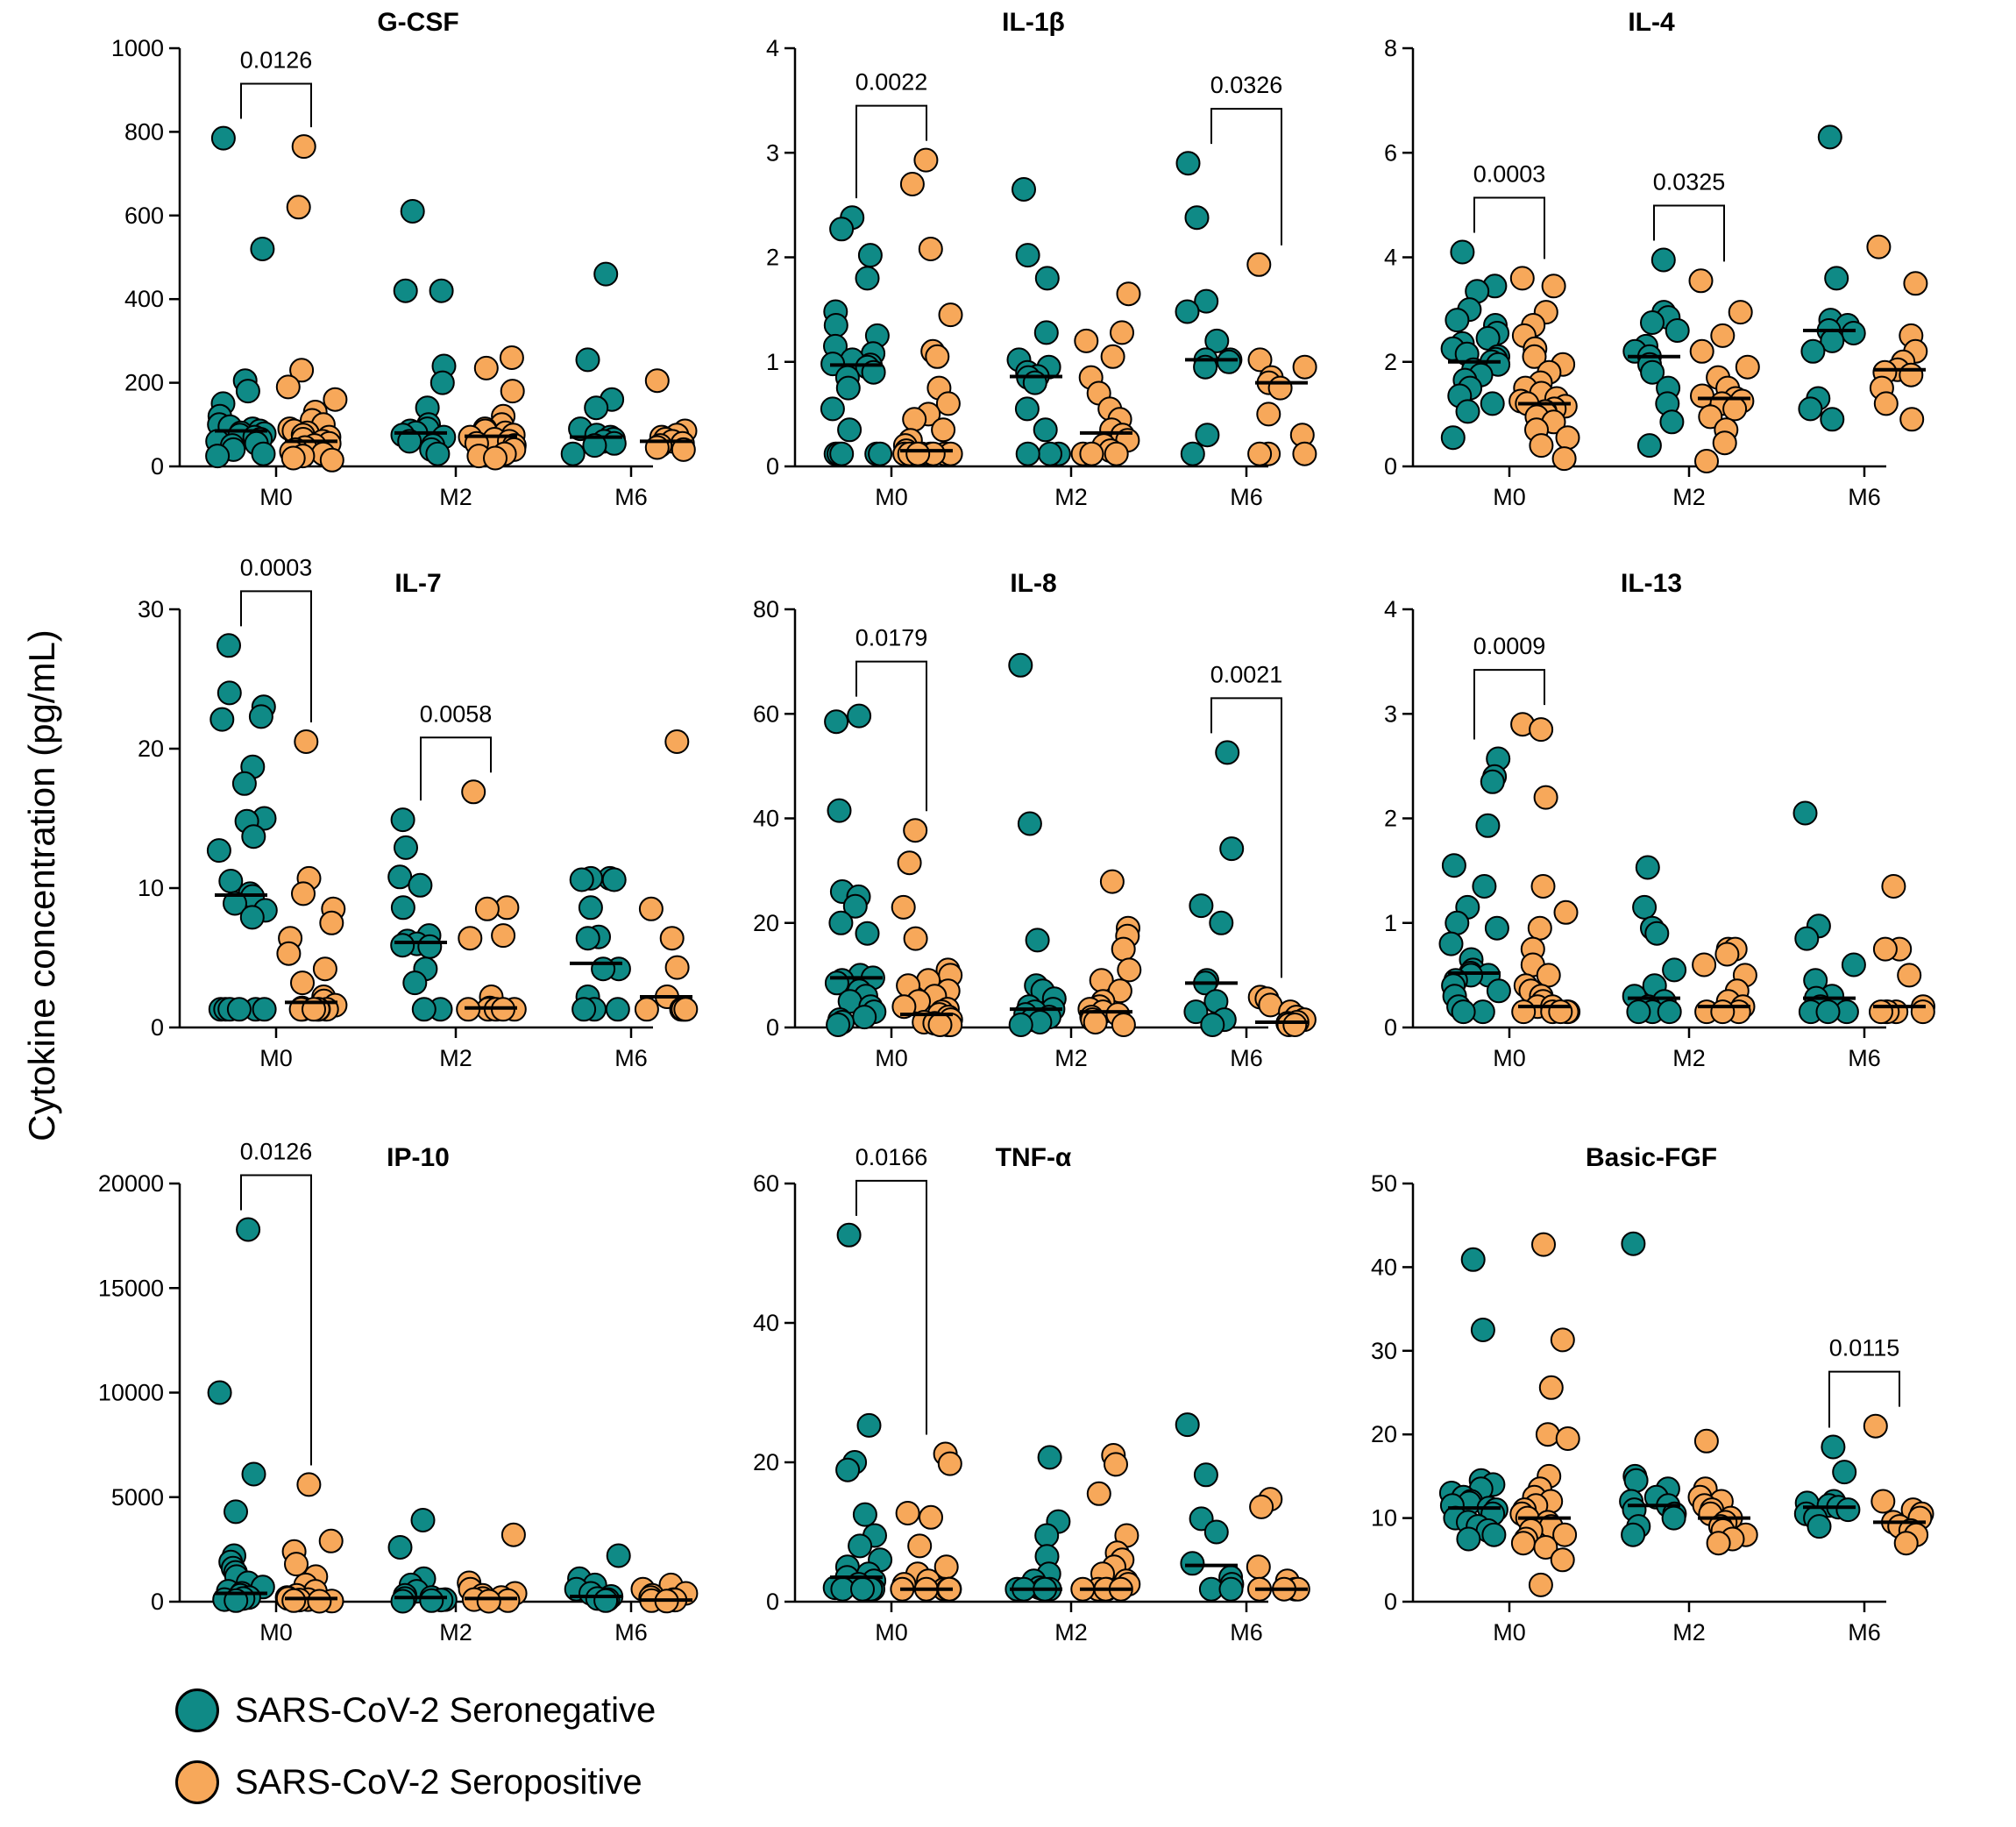  I want to click on panel-title: TNF-α, so click(1034, 1157).